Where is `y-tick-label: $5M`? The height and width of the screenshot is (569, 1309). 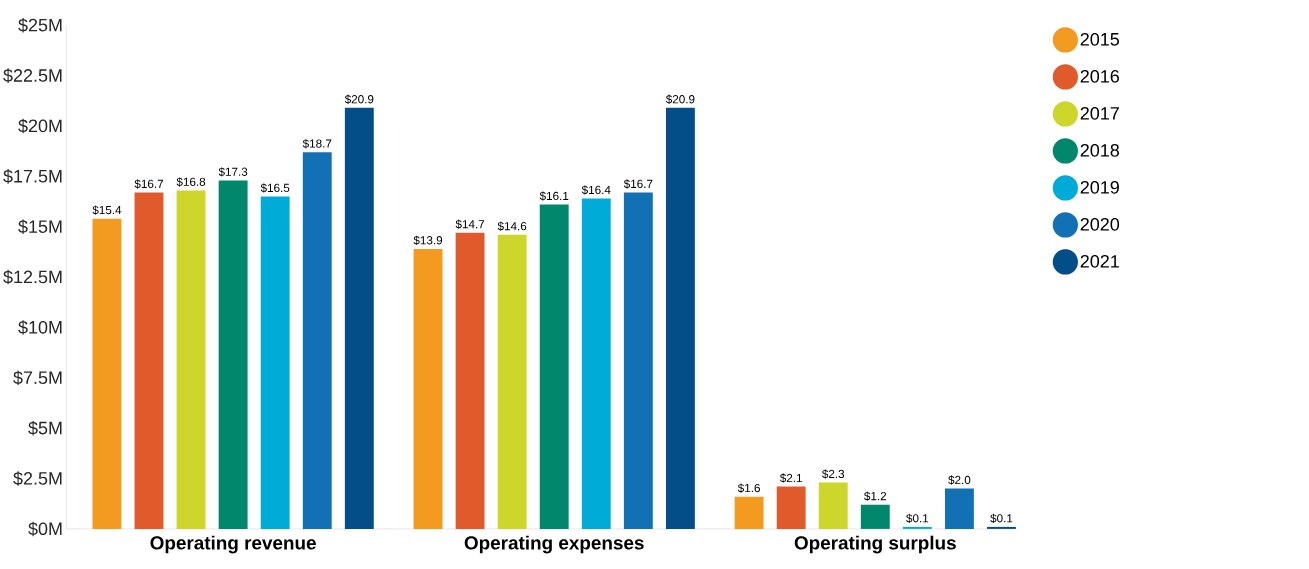 y-tick-label: $5M is located at coordinates (45, 428).